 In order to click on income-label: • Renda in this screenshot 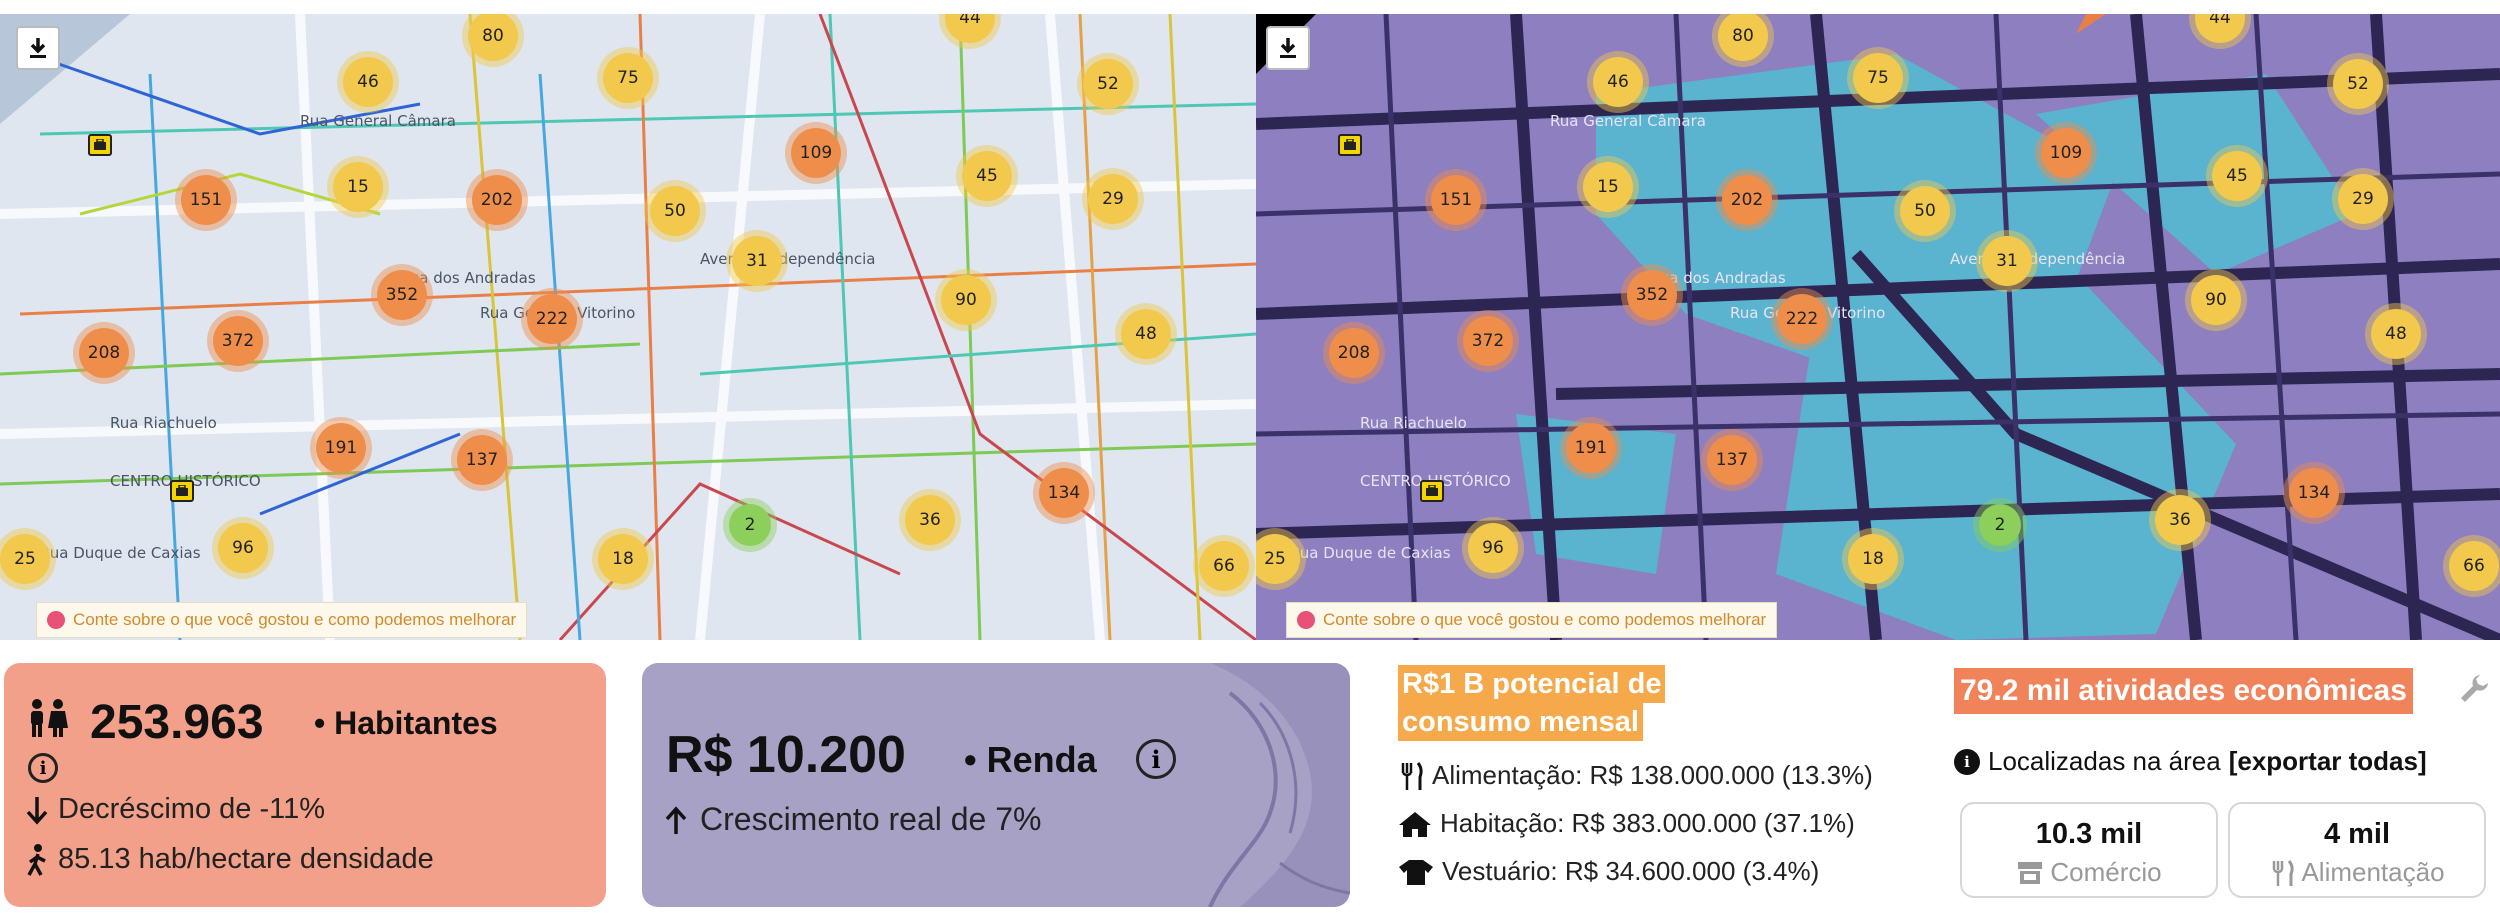, I will do `click(1030, 759)`.